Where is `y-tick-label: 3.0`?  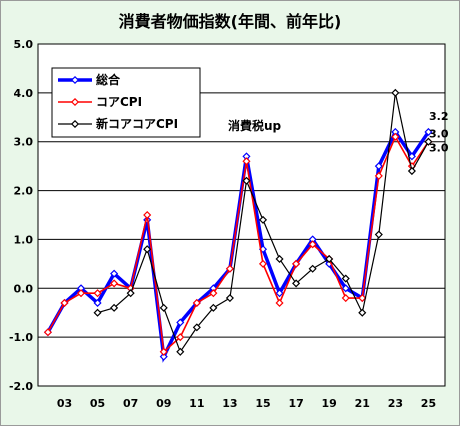 y-tick-label: 3.0 is located at coordinates (24, 142).